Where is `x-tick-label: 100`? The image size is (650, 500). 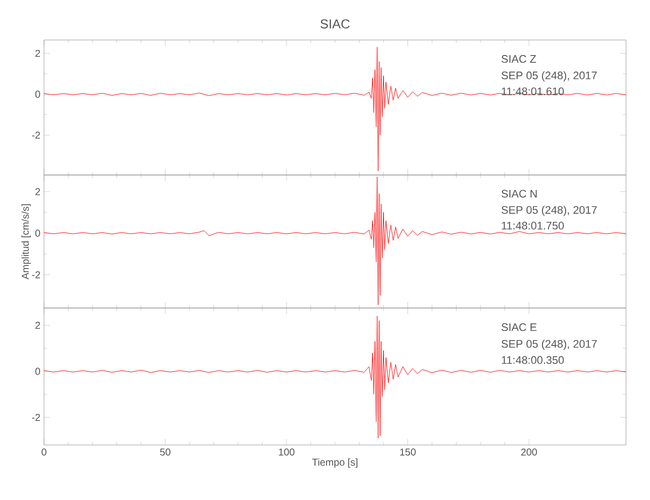 x-tick-label: 100 is located at coordinates (286, 452).